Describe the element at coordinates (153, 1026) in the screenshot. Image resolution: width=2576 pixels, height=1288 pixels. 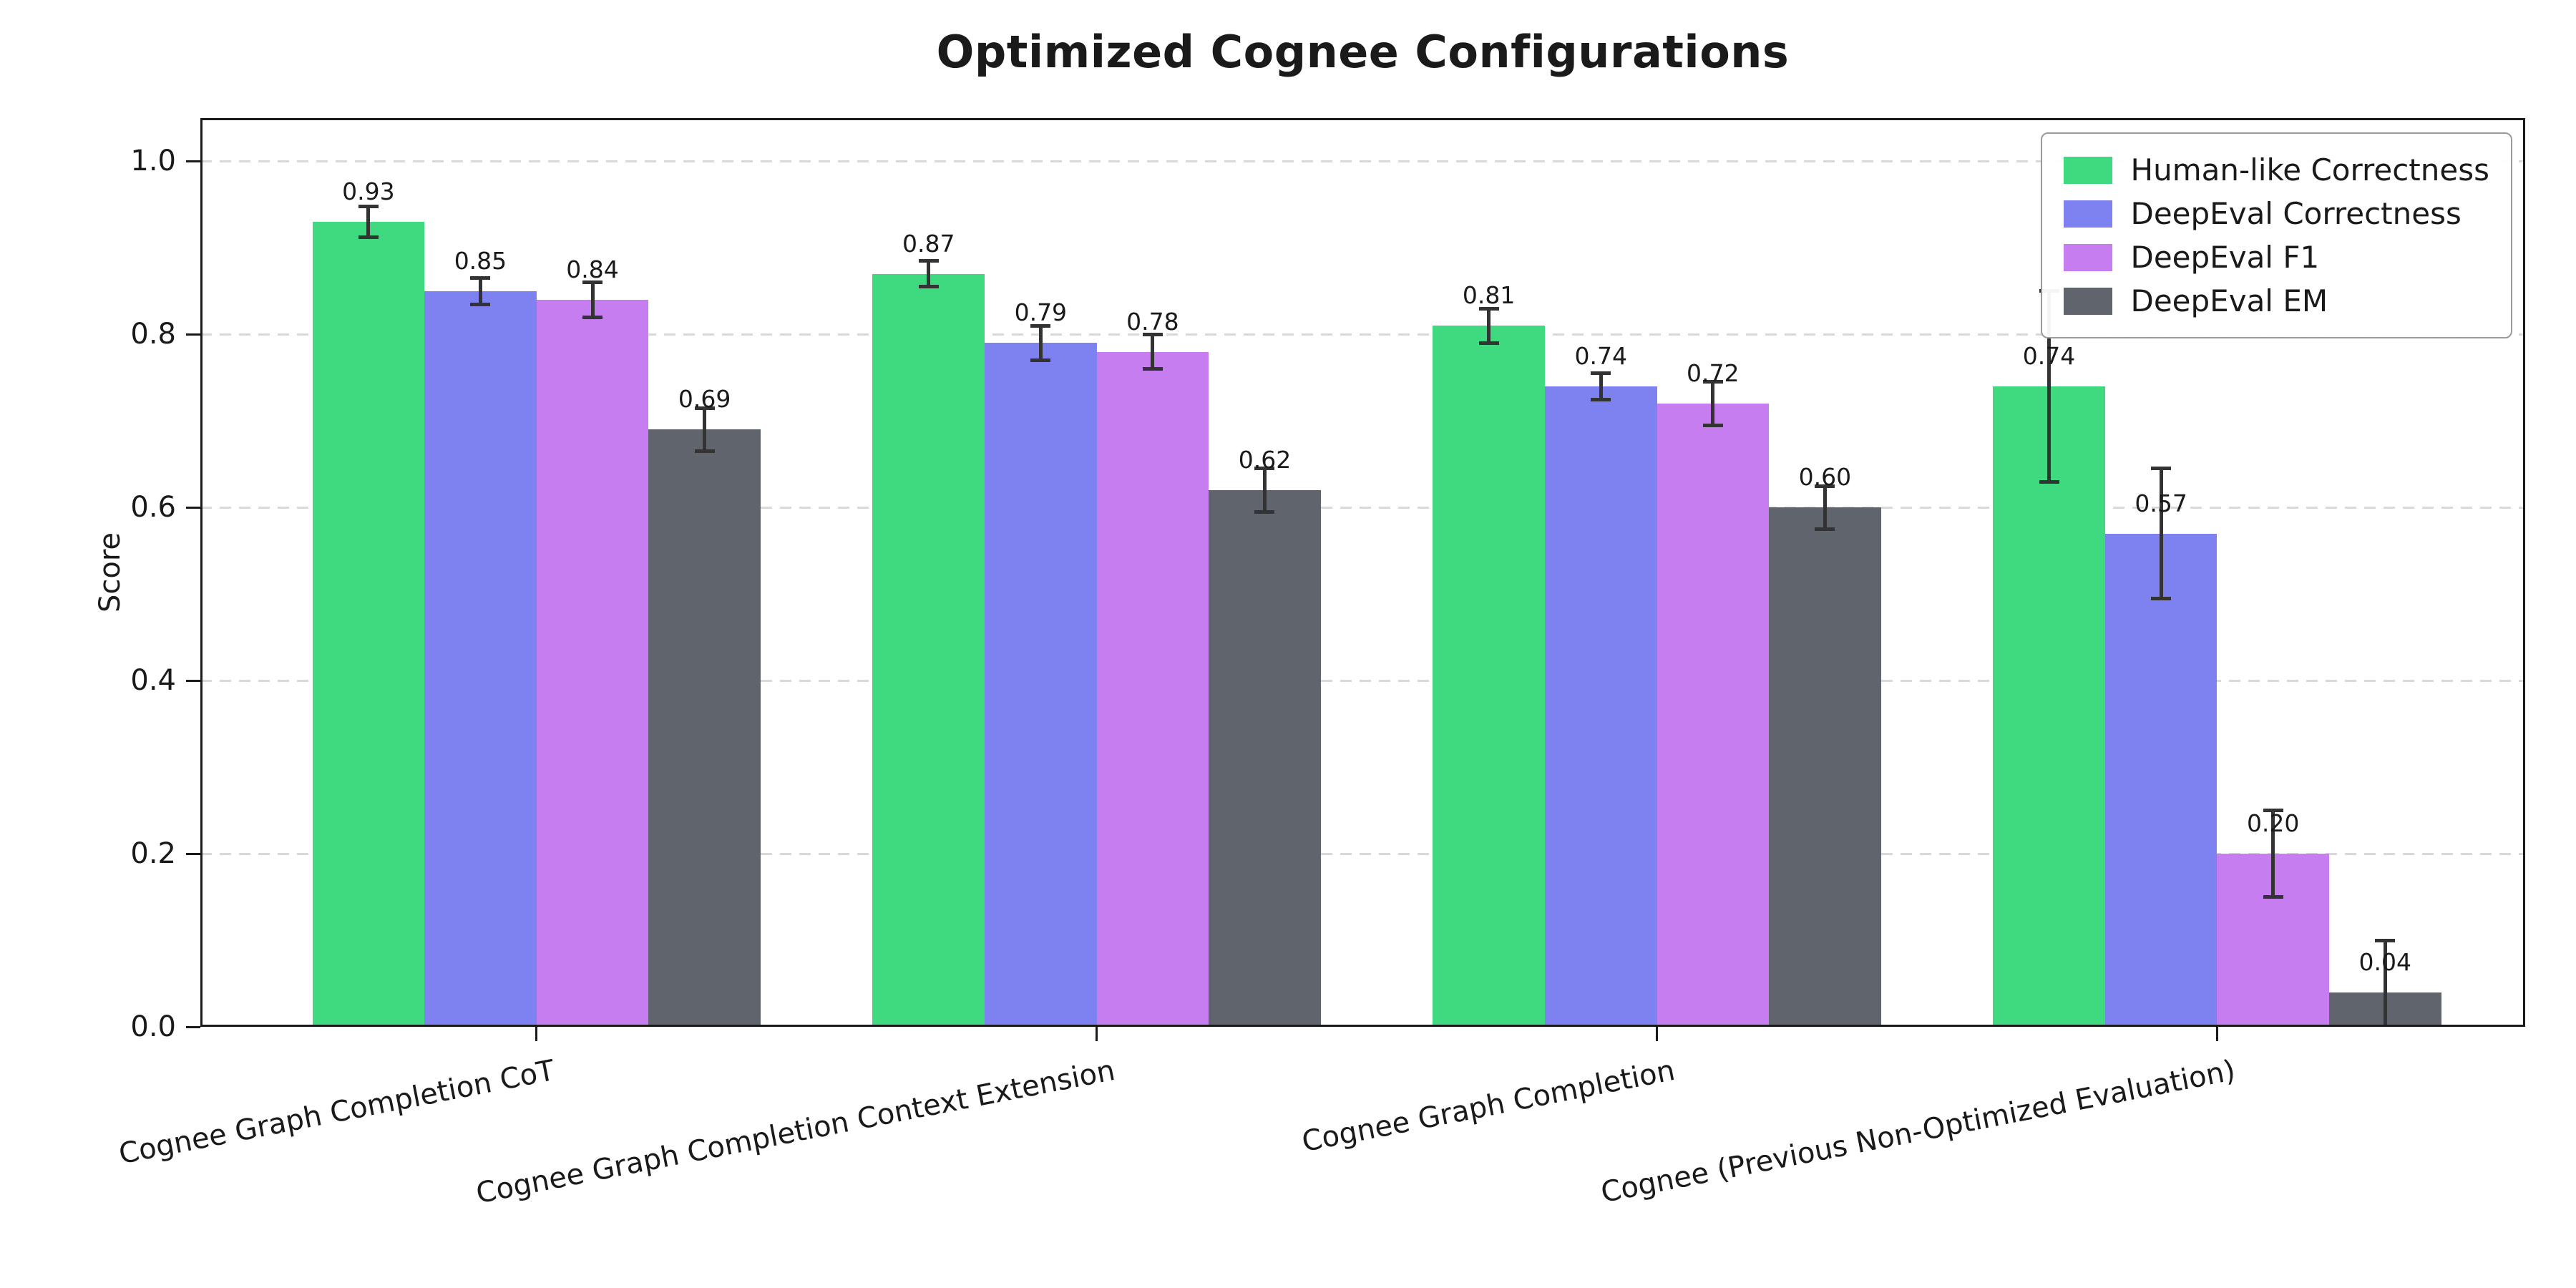
I see `y-tick-label: 0.0` at that location.